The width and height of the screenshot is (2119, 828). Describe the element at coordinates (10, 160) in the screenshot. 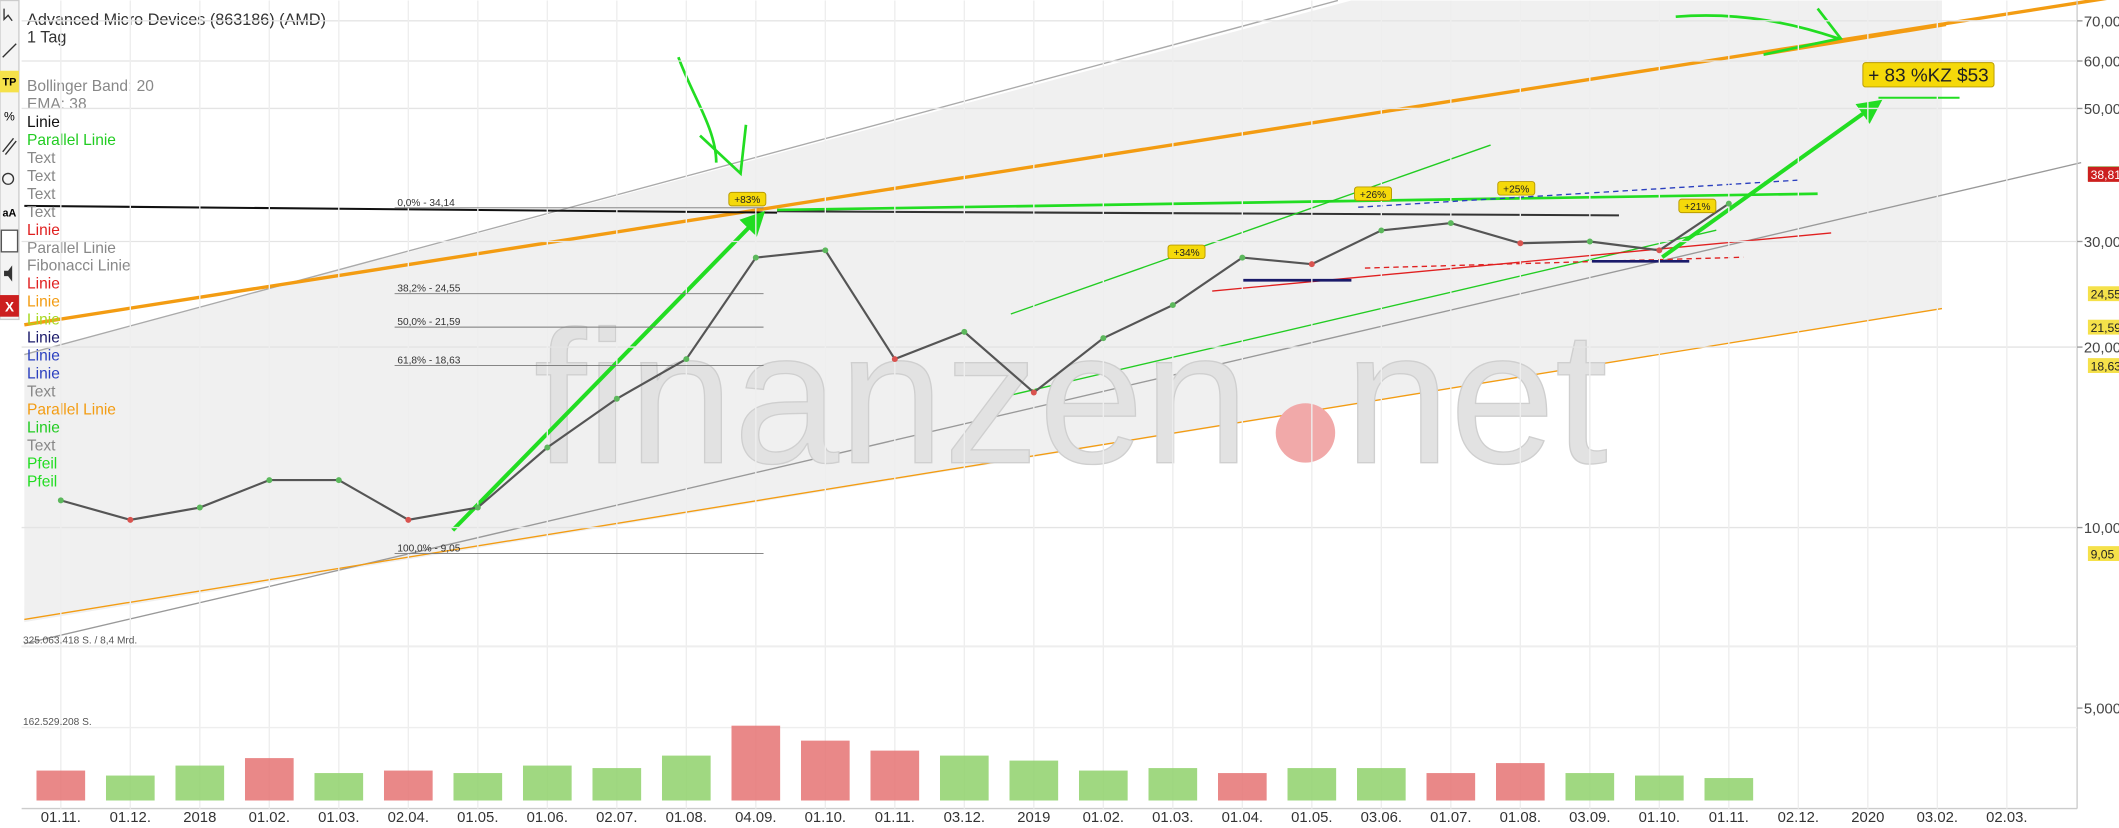

I see `toolbar: TP % aA X` at that location.